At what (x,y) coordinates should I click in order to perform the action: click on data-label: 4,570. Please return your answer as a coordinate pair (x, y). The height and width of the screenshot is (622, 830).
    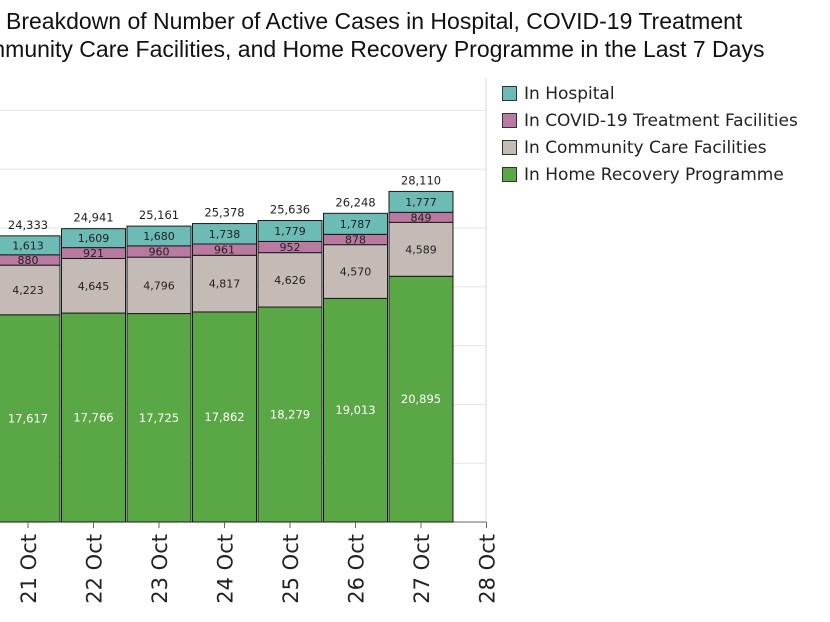
    Looking at the image, I should click on (356, 272).